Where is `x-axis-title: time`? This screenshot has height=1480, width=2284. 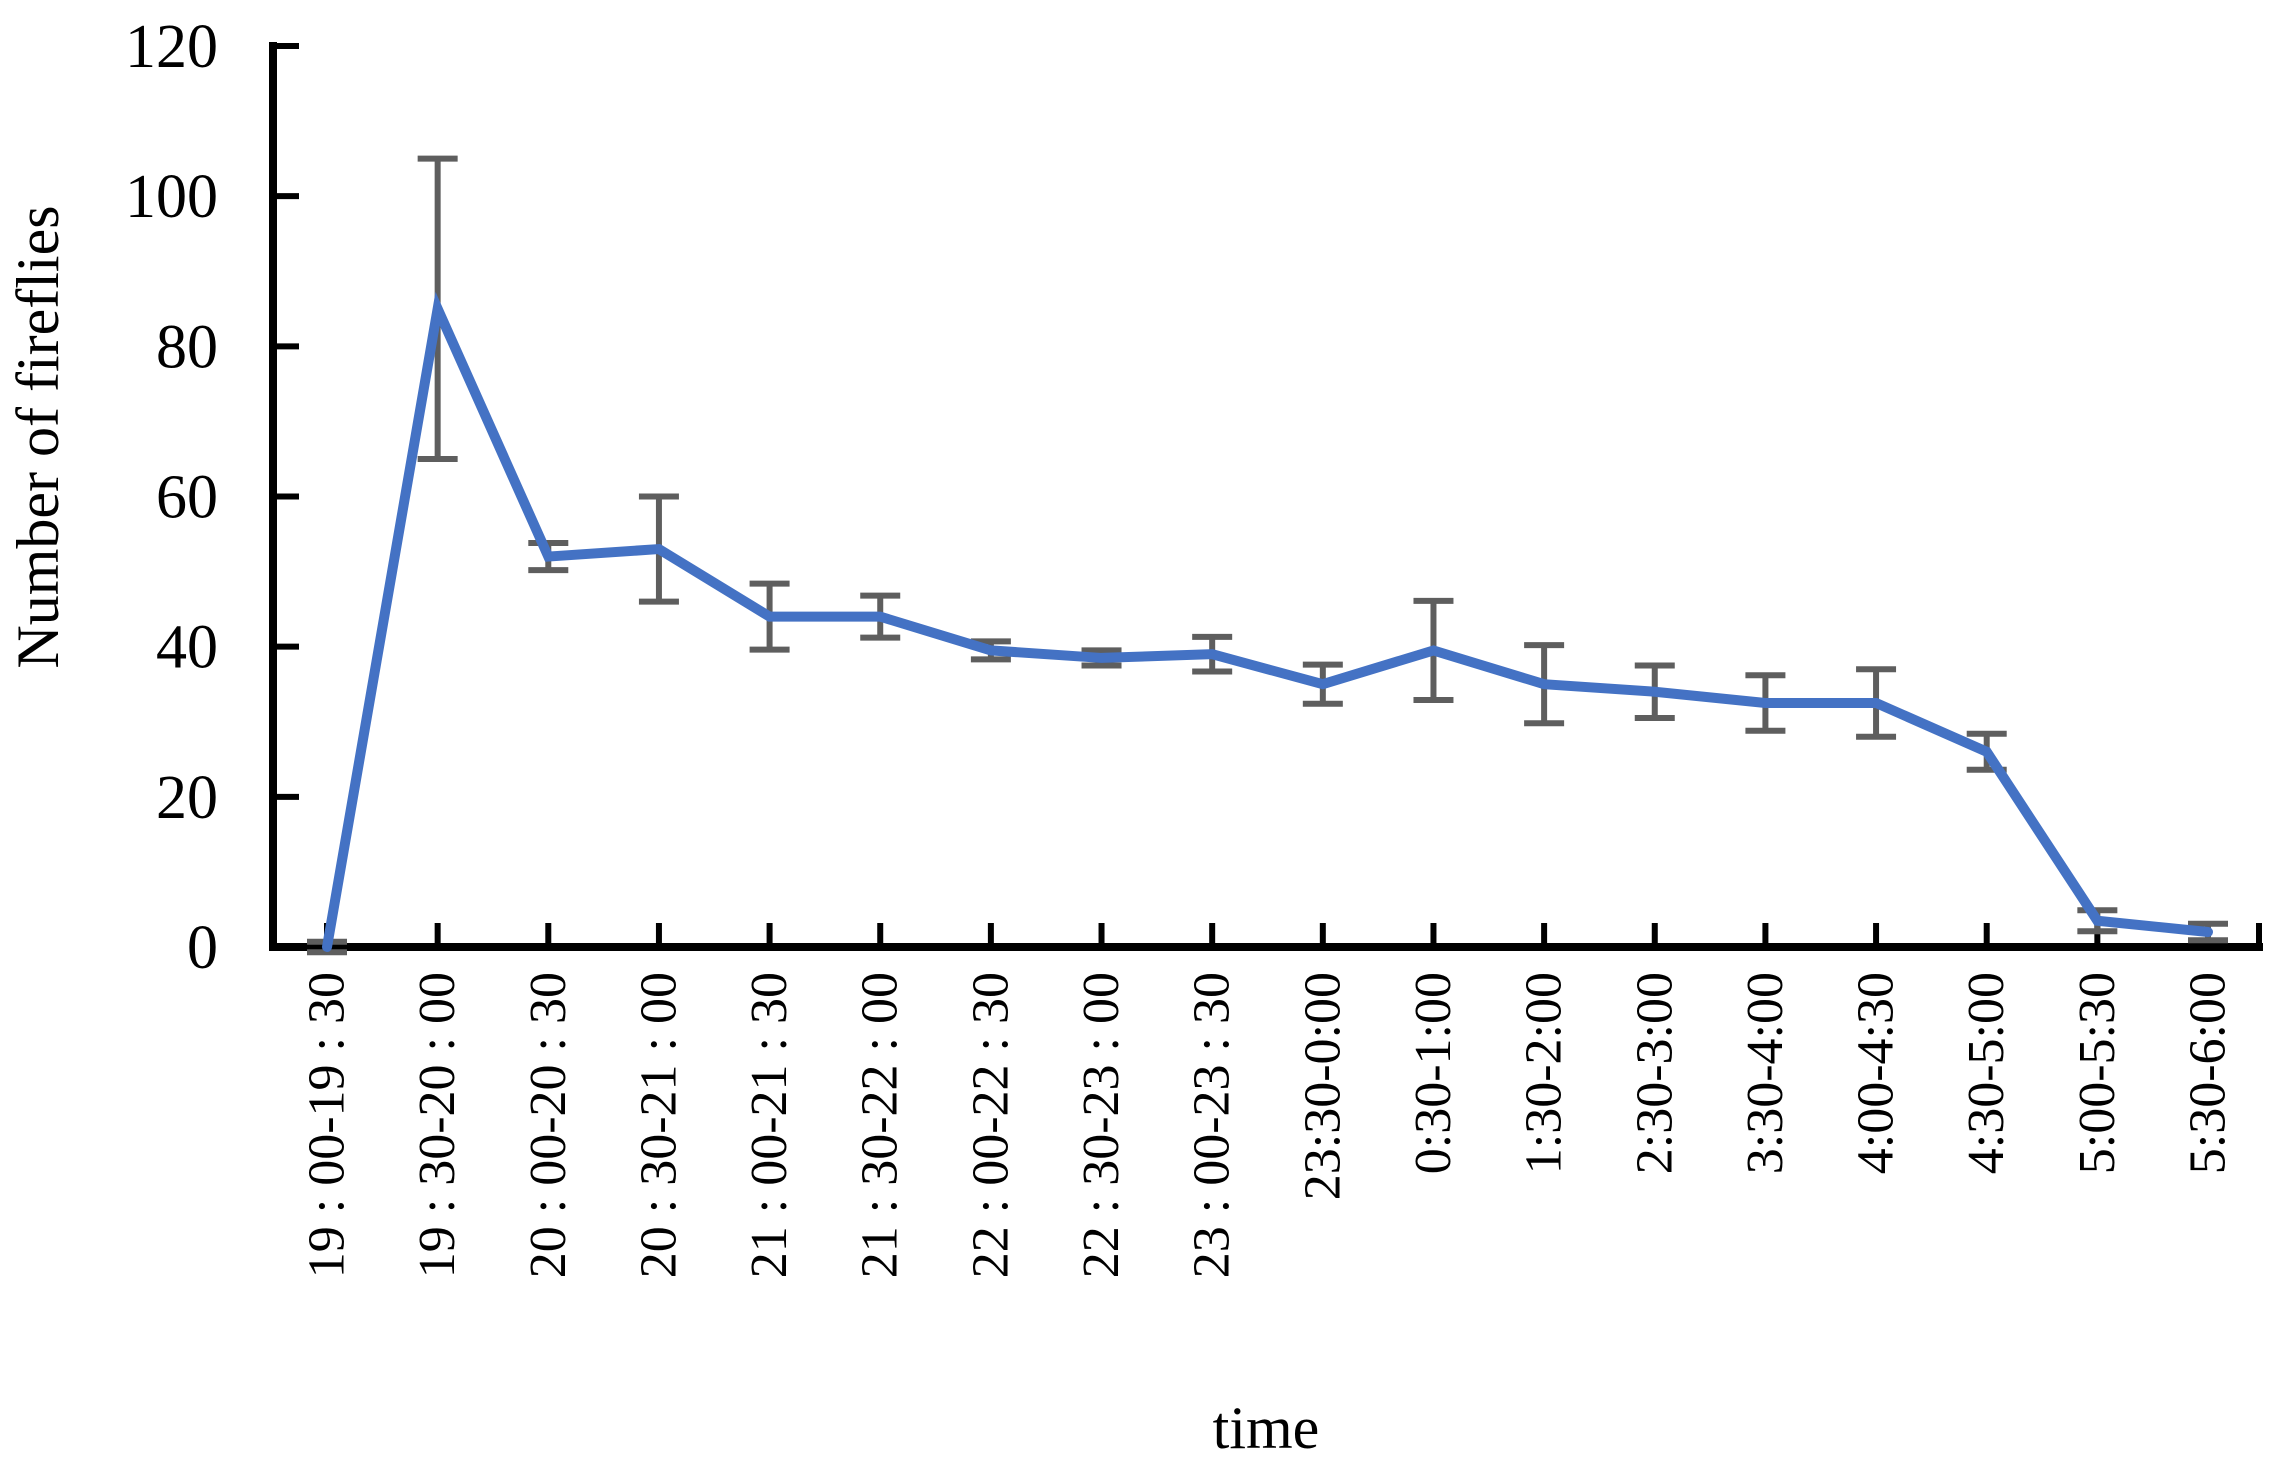
x-axis-title: time is located at coordinates (1266, 1428).